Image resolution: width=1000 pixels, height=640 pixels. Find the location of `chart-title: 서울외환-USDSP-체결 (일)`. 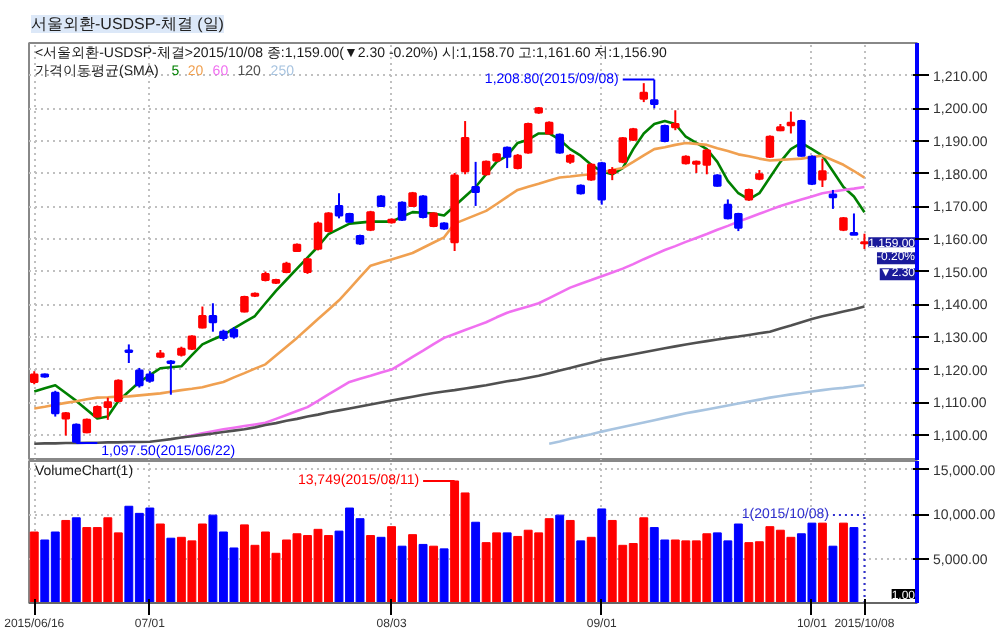

chart-title: 서울외환-USDSP-체결 (일) is located at coordinates (128, 24).